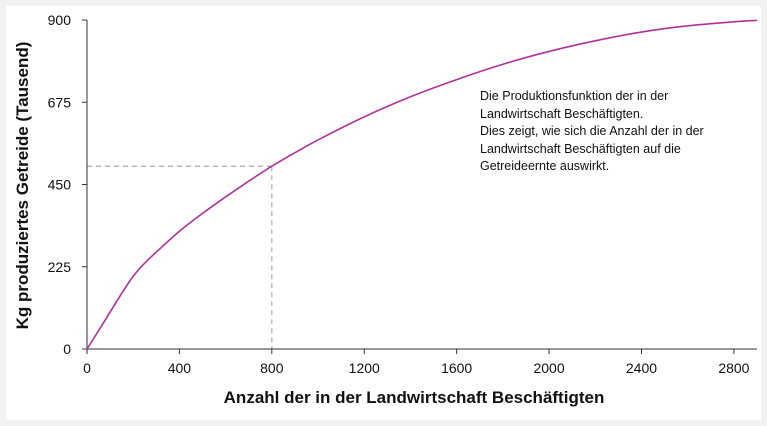 This screenshot has height=426, width=767. Describe the element at coordinates (364, 368) in the screenshot. I see `x-tick-label: 1200` at that location.